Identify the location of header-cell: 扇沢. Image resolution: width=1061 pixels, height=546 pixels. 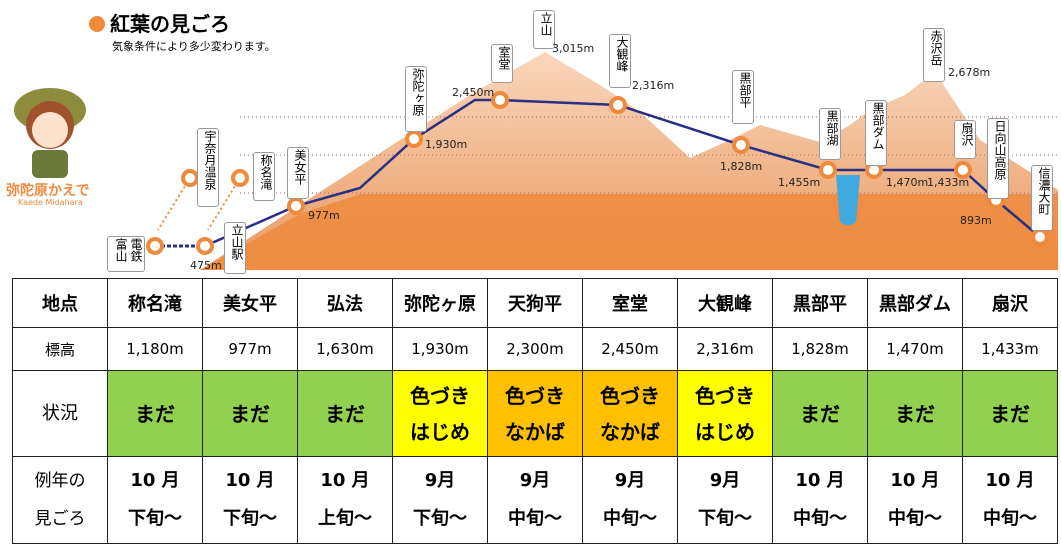
(1010, 303).